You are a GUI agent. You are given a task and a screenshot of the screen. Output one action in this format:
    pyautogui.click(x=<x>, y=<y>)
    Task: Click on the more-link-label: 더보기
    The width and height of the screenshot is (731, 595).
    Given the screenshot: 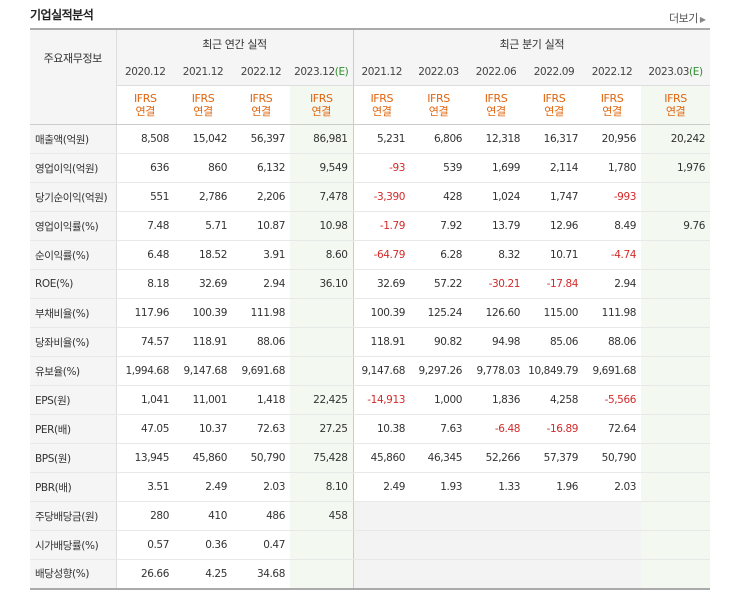 What is the action you would take?
    pyautogui.click(x=683, y=18)
    